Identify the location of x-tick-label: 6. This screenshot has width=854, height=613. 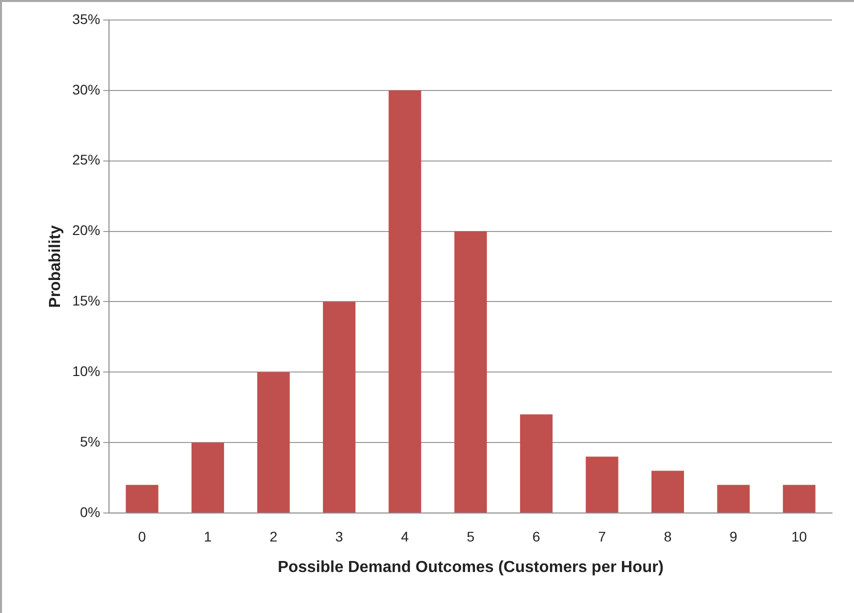
(536, 536).